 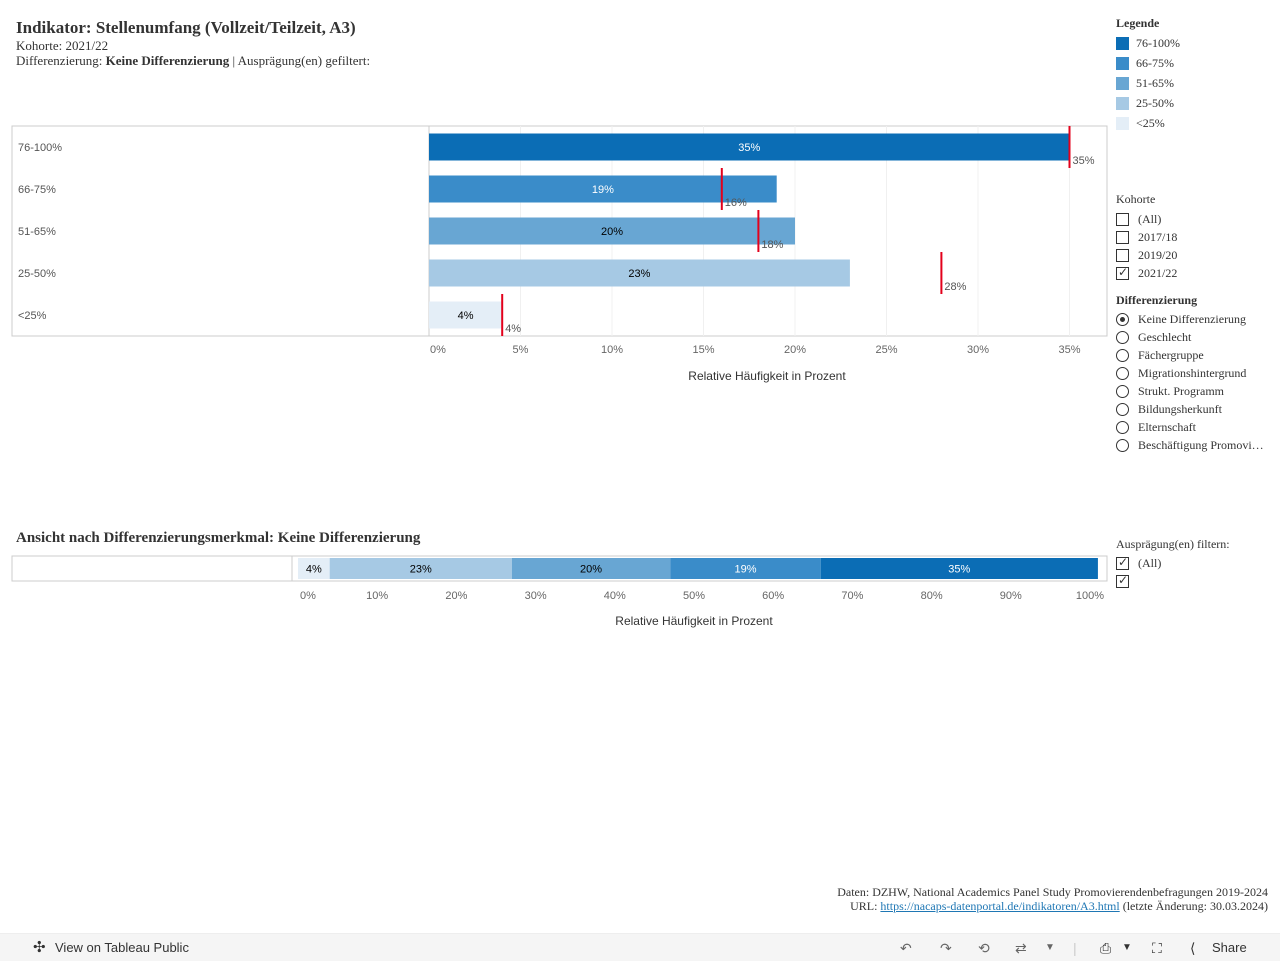 I want to click on segment-value-label: 20%, so click(x=591, y=570).